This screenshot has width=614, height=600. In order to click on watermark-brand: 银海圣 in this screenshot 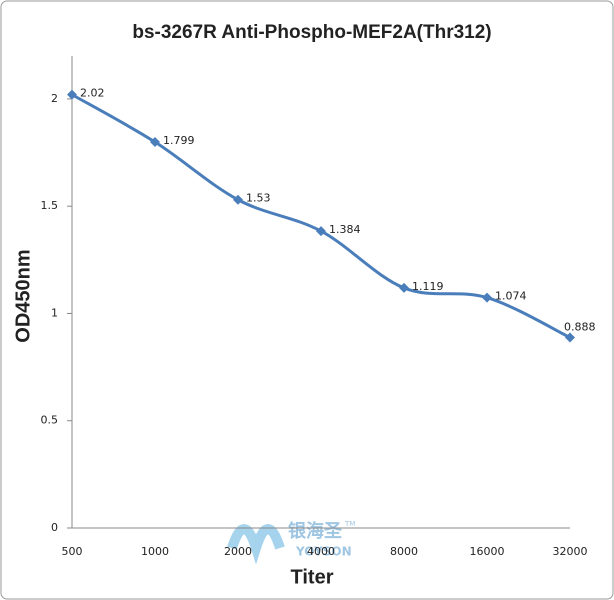, I will do `click(315, 531)`.